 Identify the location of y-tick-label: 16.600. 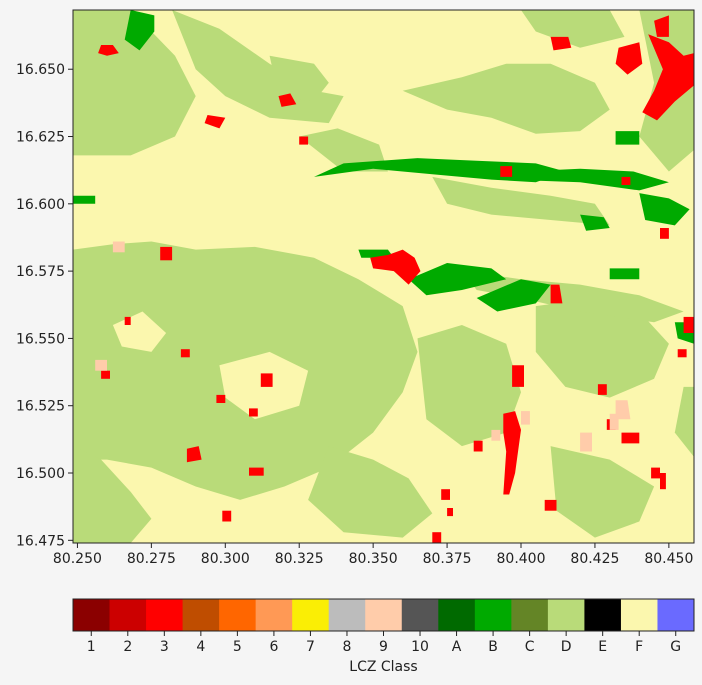
(40, 205).